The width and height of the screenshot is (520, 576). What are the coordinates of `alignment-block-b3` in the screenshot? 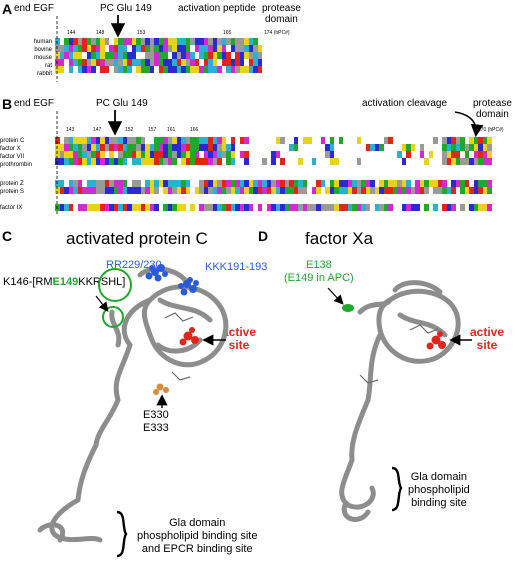 It's located at (273, 207).